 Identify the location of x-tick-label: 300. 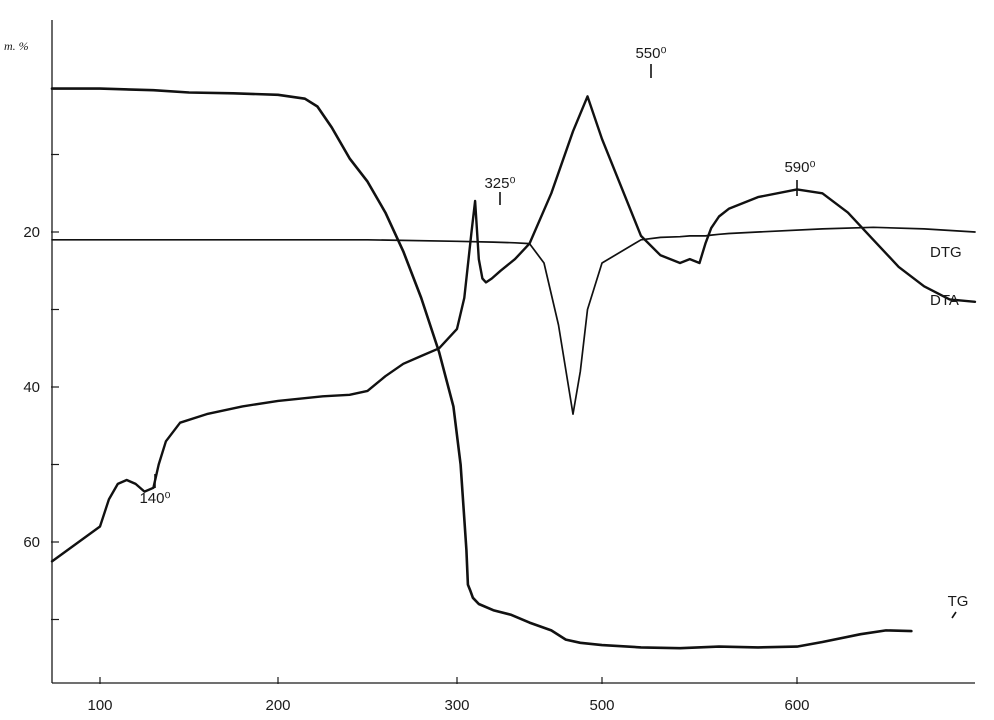
(456, 705).